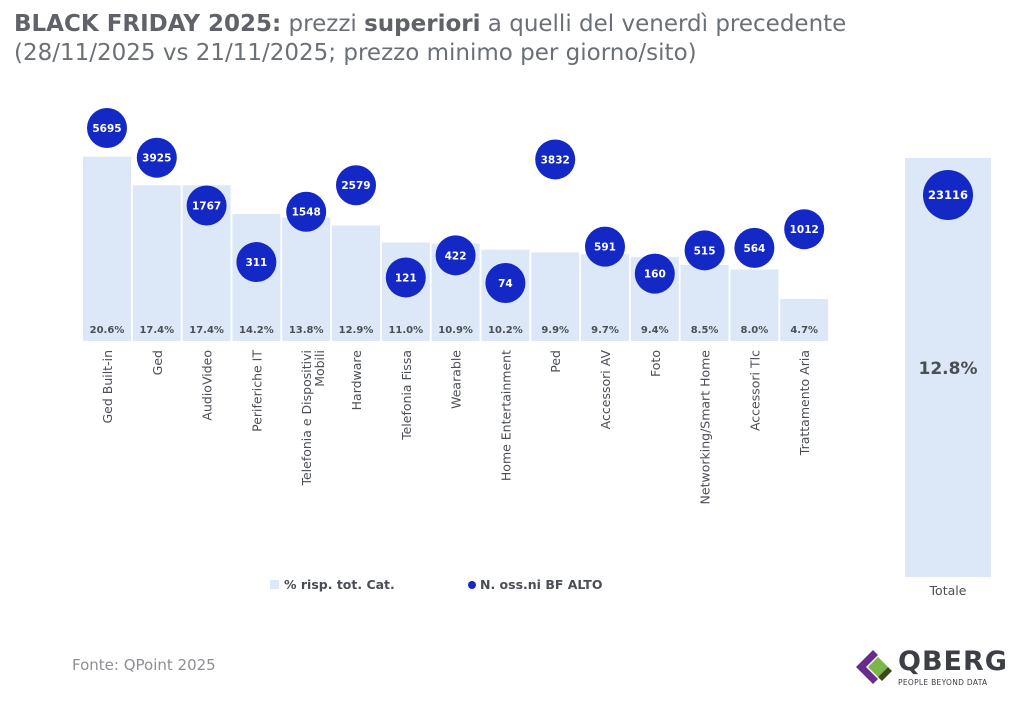 This screenshot has height=706, width=1024. I want to click on observation-label: 5695, so click(106, 129).